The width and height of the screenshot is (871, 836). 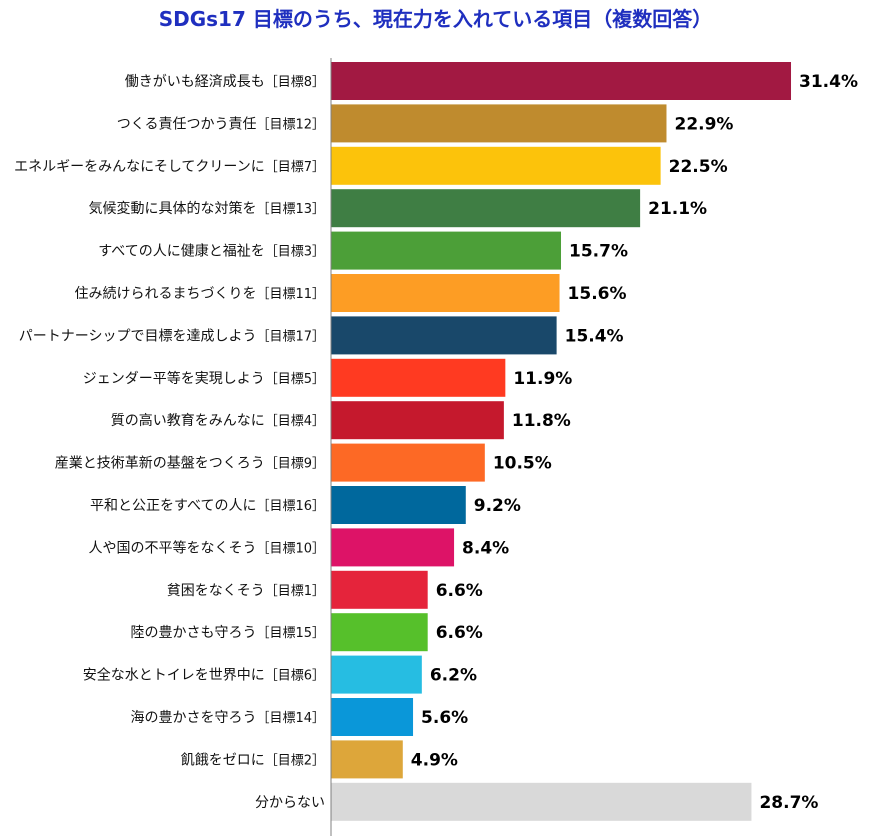 I want to click on category-name: エネルギーをみんなにそしてクリーンに, so click(x=139, y=167).